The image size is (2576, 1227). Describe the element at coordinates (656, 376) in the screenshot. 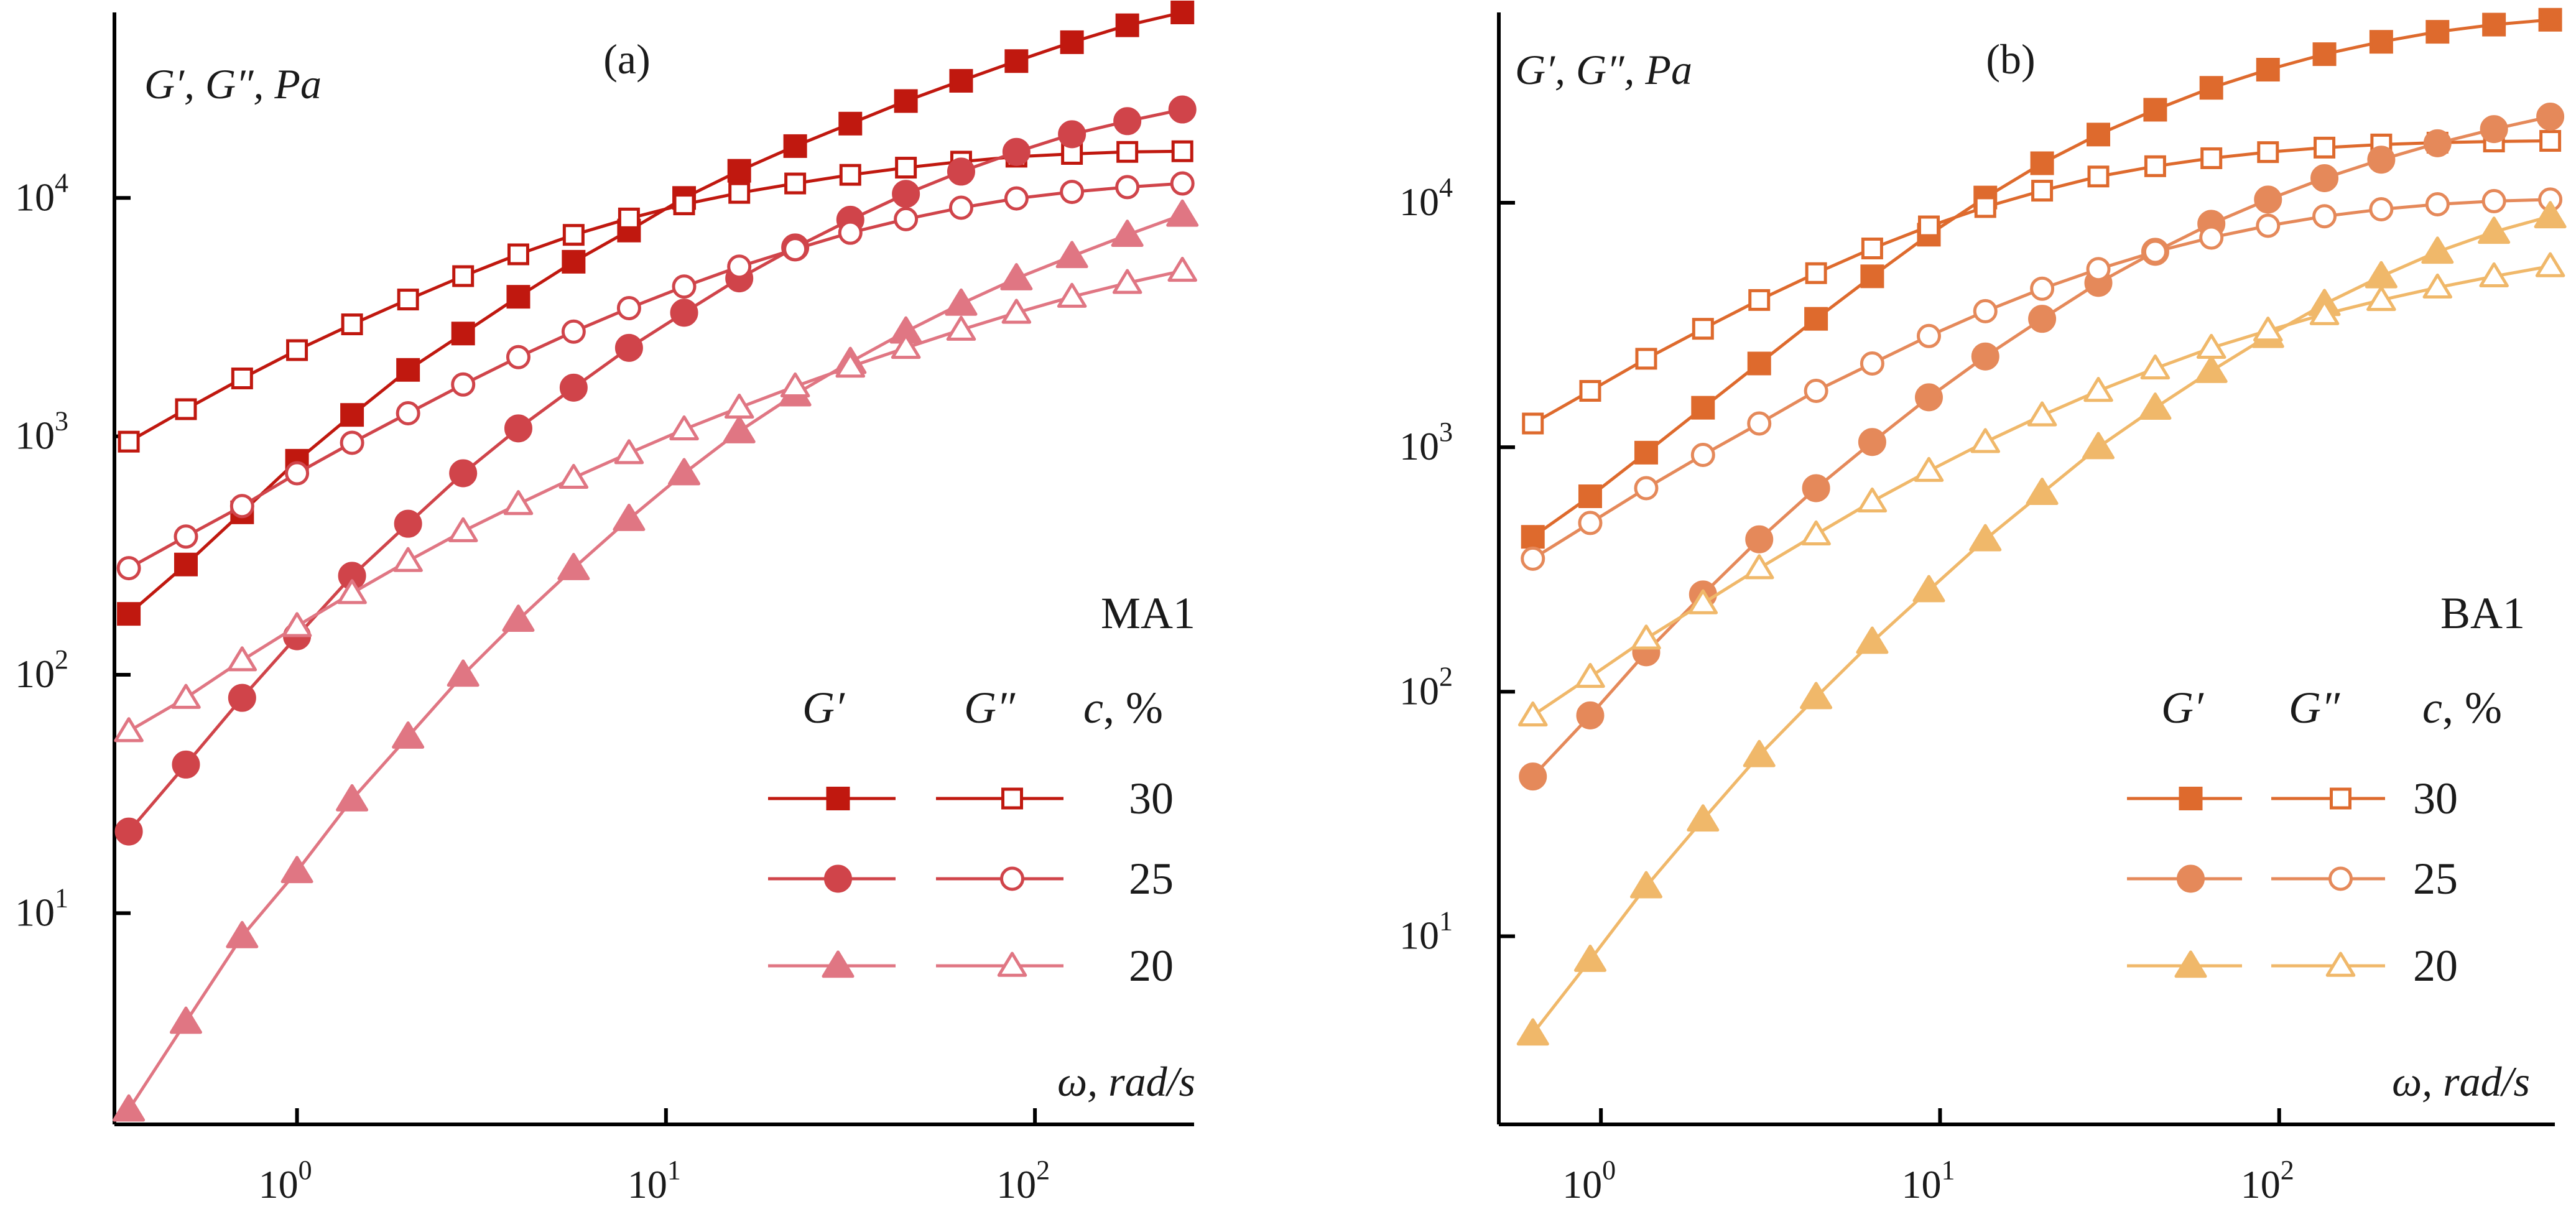

I see `series-gdoubleprime-c25` at that location.